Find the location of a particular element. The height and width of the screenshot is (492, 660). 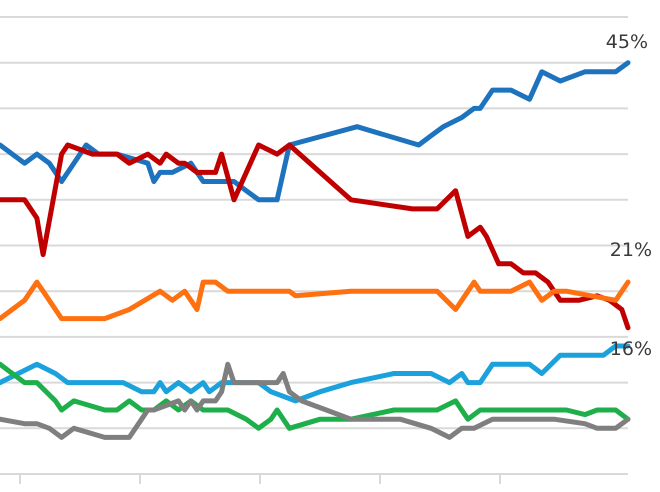

end-label-45: 45% is located at coordinates (627, 42).